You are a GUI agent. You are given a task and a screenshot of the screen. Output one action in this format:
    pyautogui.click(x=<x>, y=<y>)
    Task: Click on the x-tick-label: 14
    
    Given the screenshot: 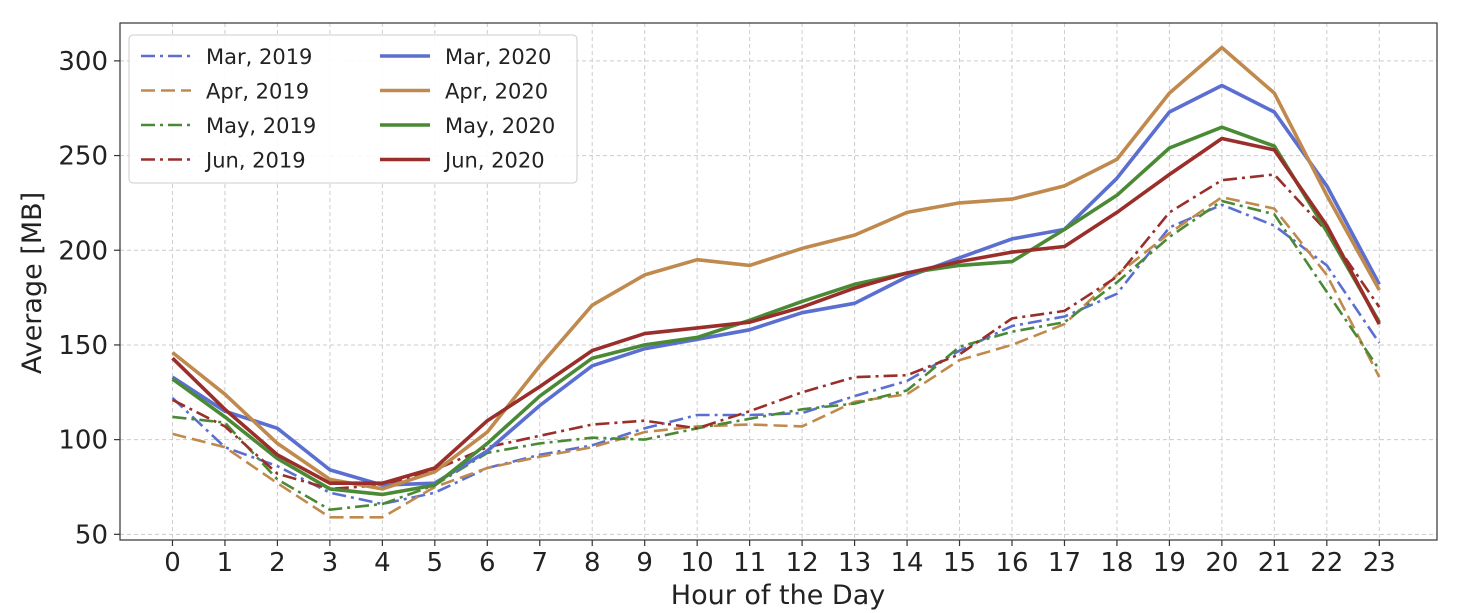 What is the action you would take?
    pyautogui.click(x=907, y=563)
    